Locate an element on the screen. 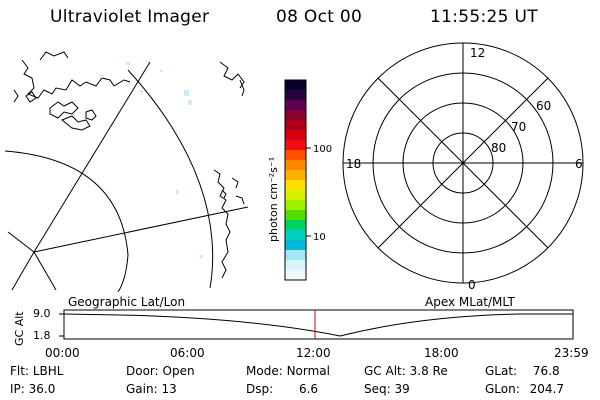 The width and height of the screenshot is (600, 400). status-value: 6.6 is located at coordinates (308, 389).